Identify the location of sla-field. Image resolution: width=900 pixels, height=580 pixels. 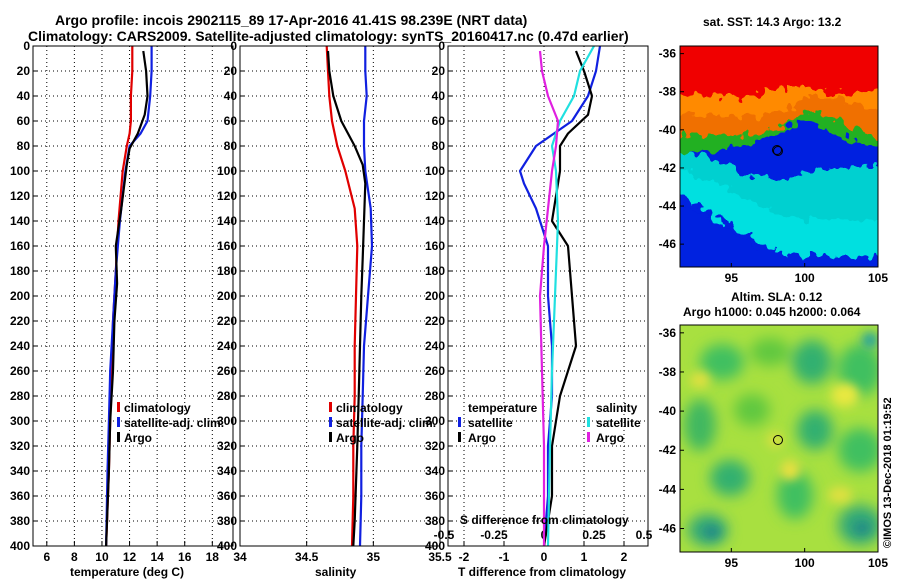
(779, 438).